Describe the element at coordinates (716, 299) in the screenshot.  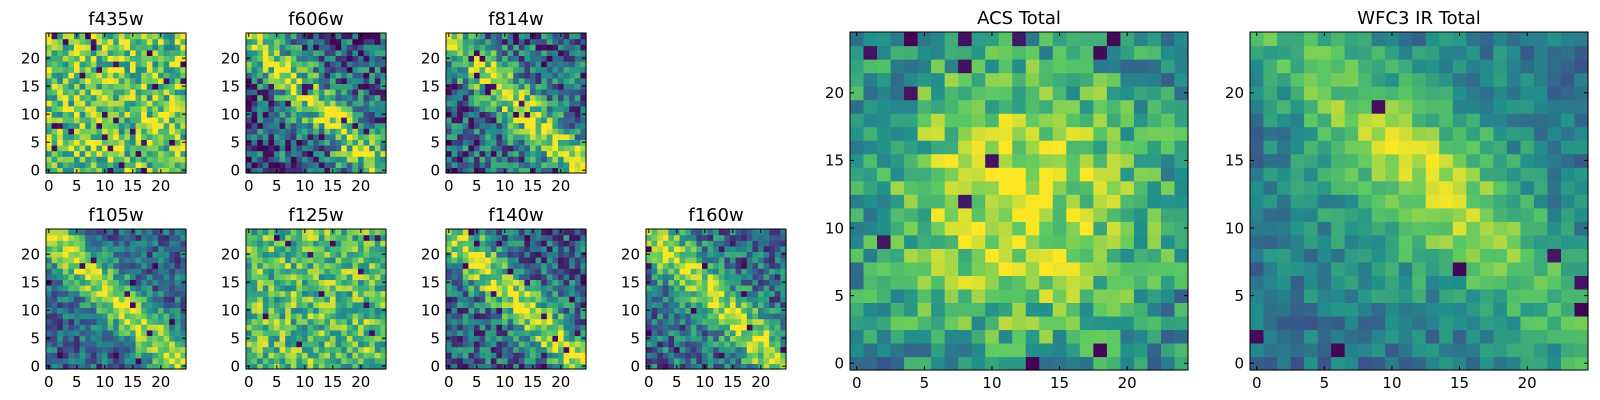
I see `axes-frame` at that location.